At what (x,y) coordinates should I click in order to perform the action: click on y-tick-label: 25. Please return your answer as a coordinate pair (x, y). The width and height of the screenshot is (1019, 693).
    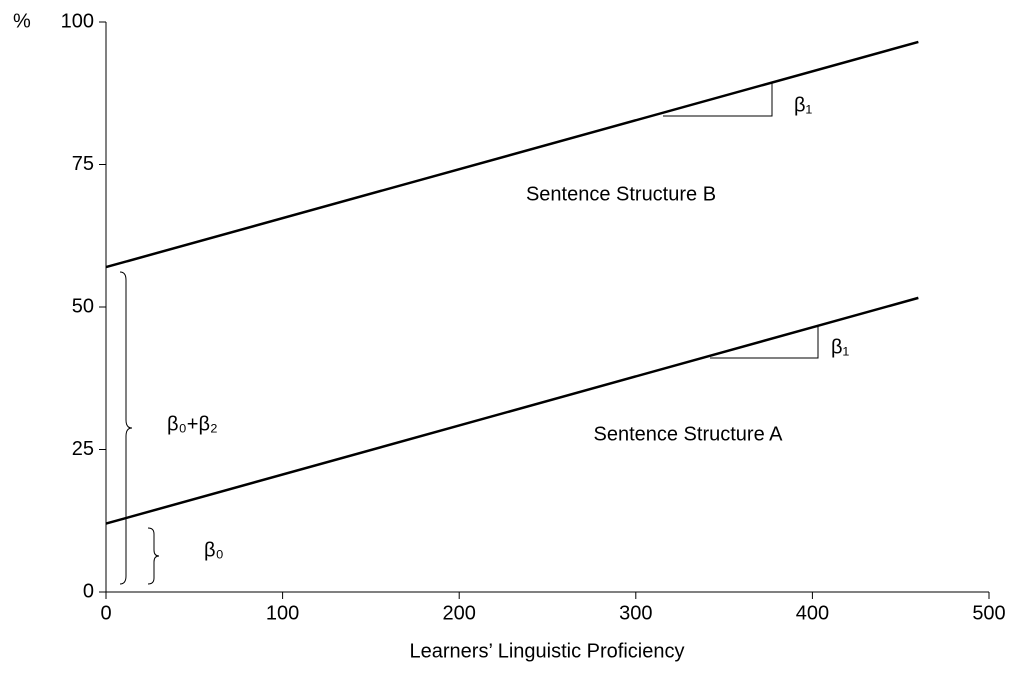
    Looking at the image, I should click on (83, 449).